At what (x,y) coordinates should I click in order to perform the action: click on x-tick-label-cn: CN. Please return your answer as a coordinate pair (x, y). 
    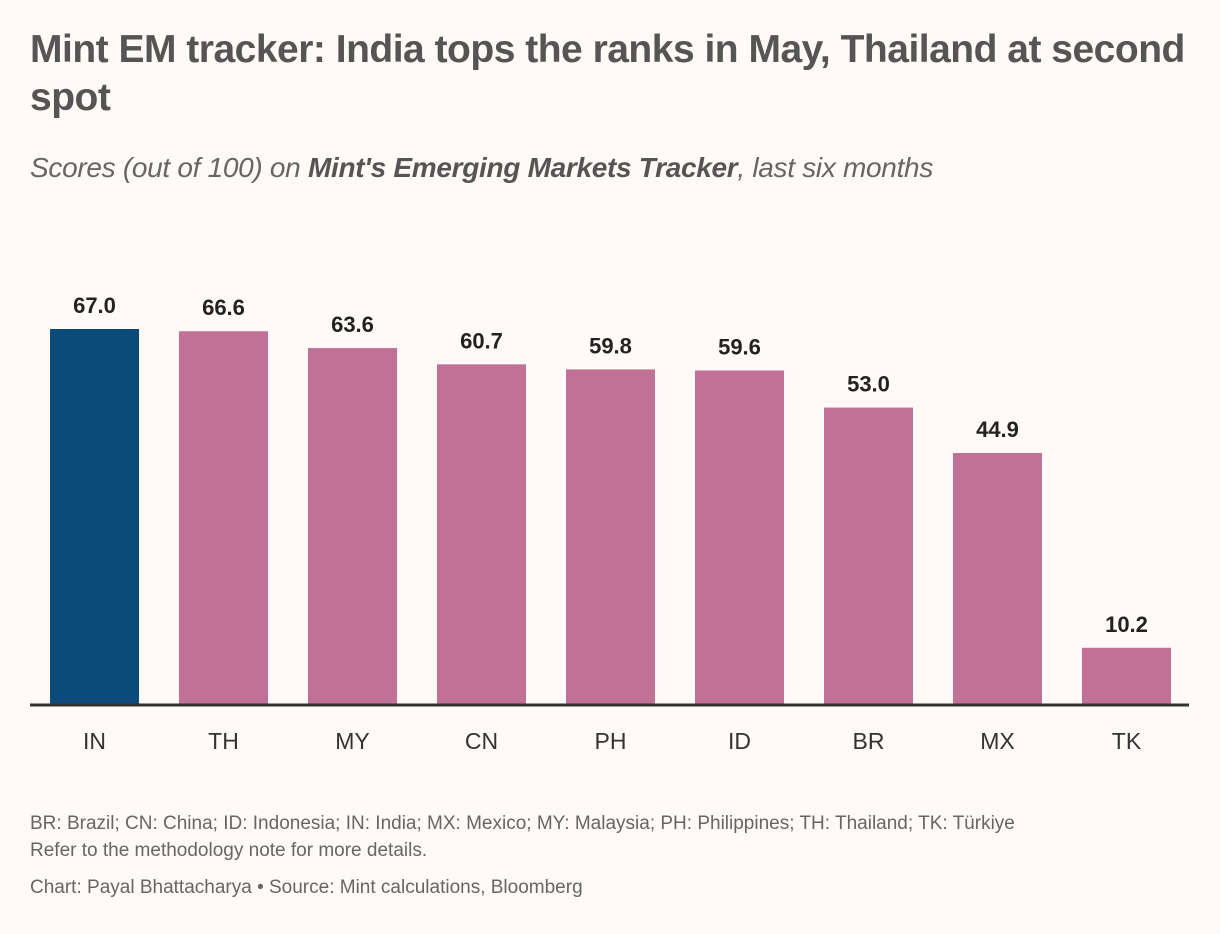
    Looking at the image, I should click on (481, 741).